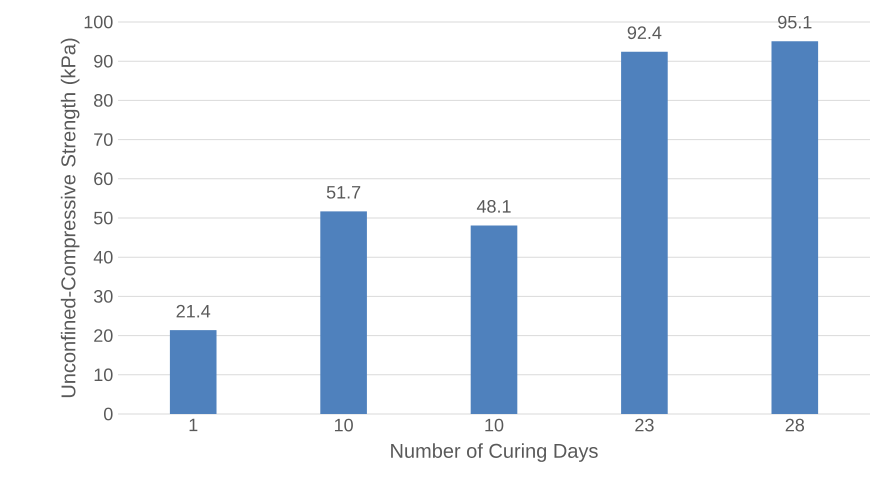 The image size is (873, 501). I want to click on data-label: 21.4, so click(193, 311).